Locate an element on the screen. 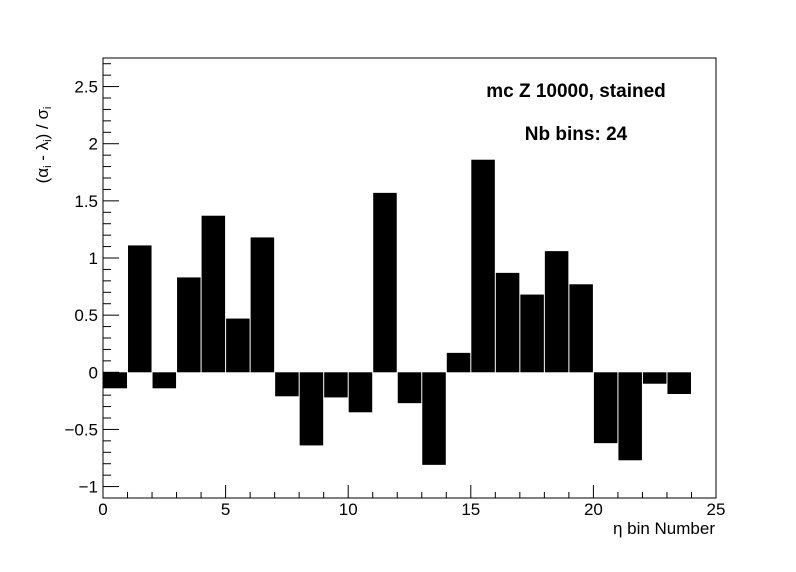  y-tick-label: 1 is located at coordinates (93, 258).